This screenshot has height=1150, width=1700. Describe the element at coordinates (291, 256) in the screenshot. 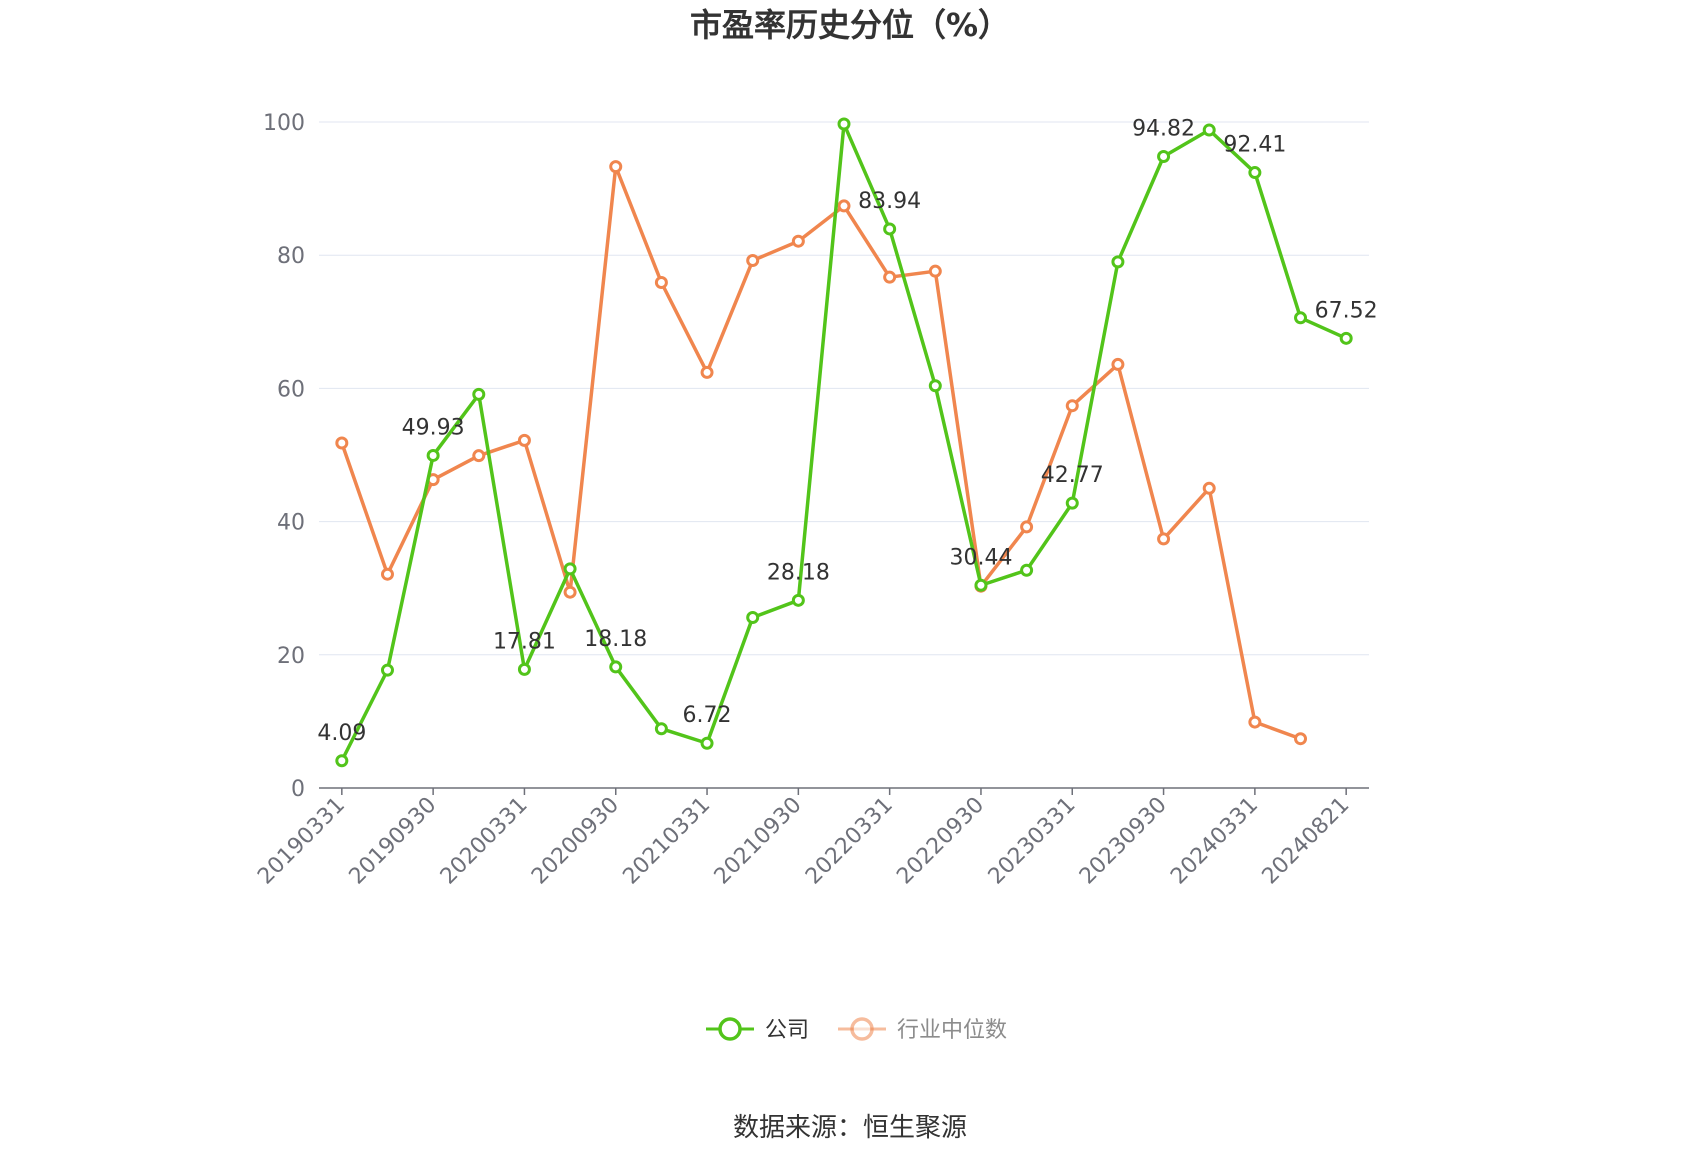

I see `y-tick-label: 80` at that location.